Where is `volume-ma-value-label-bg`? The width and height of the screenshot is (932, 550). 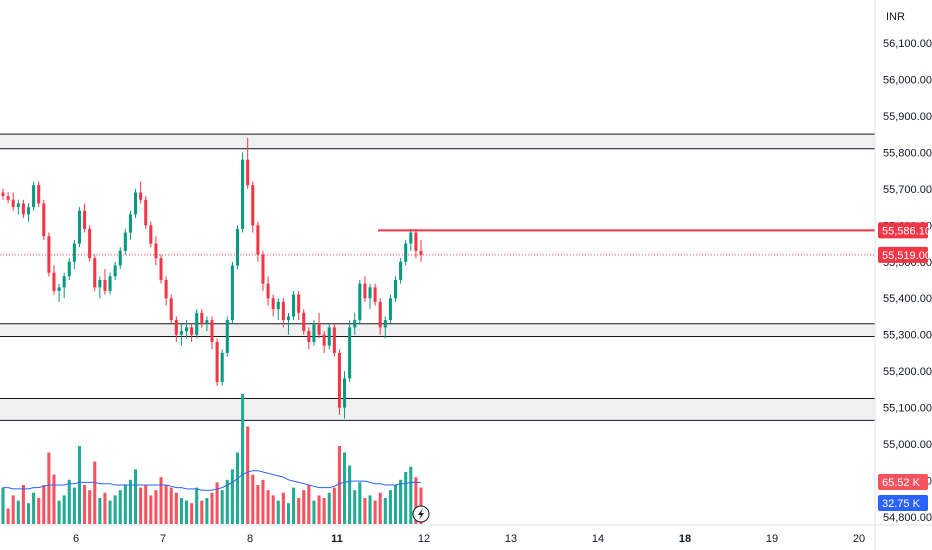 volume-ma-value-label-bg is located at coordinates (903, 503).